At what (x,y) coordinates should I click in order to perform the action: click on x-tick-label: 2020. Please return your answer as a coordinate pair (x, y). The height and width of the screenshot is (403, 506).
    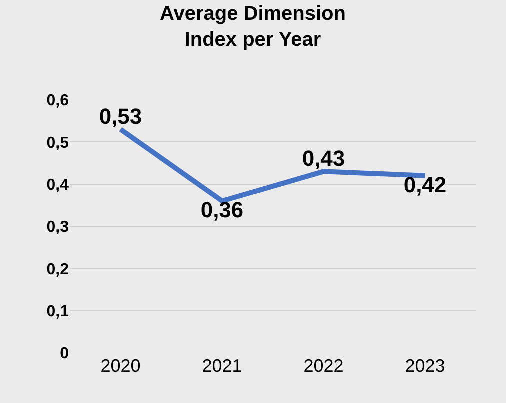
    Looking at the image, I should click on (120, 366).